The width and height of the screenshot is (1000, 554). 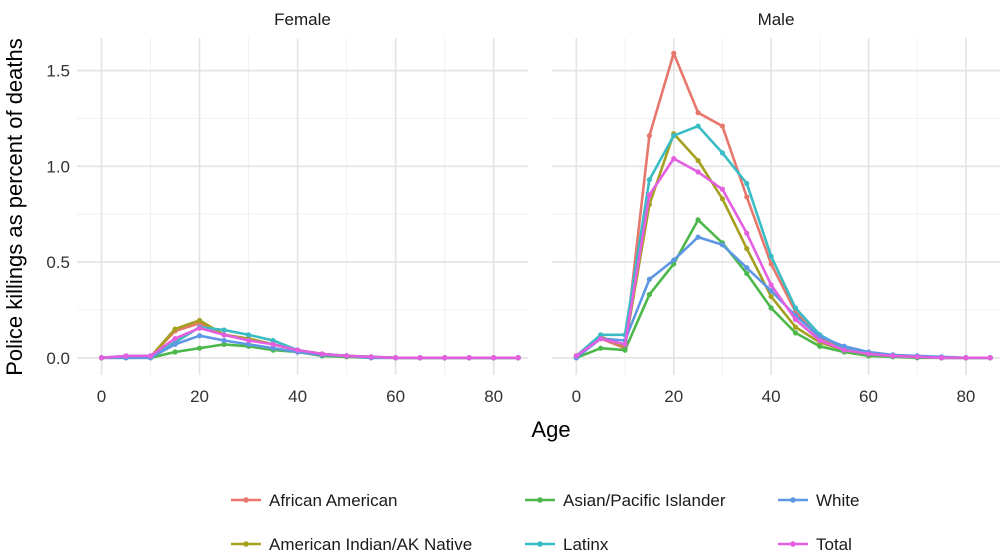 What do you see at coordinates (333, 500) in the screenshot?
I see `legend-entry-label: African American` at bounding box center [333, 500].